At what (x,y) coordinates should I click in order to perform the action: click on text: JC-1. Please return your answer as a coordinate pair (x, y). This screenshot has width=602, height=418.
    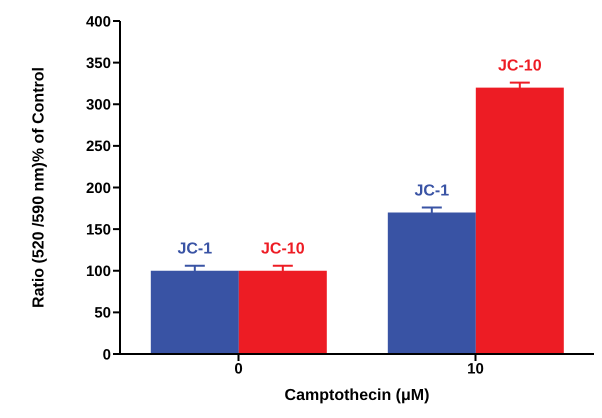
    Looking at the image, I should click on (432, 191).